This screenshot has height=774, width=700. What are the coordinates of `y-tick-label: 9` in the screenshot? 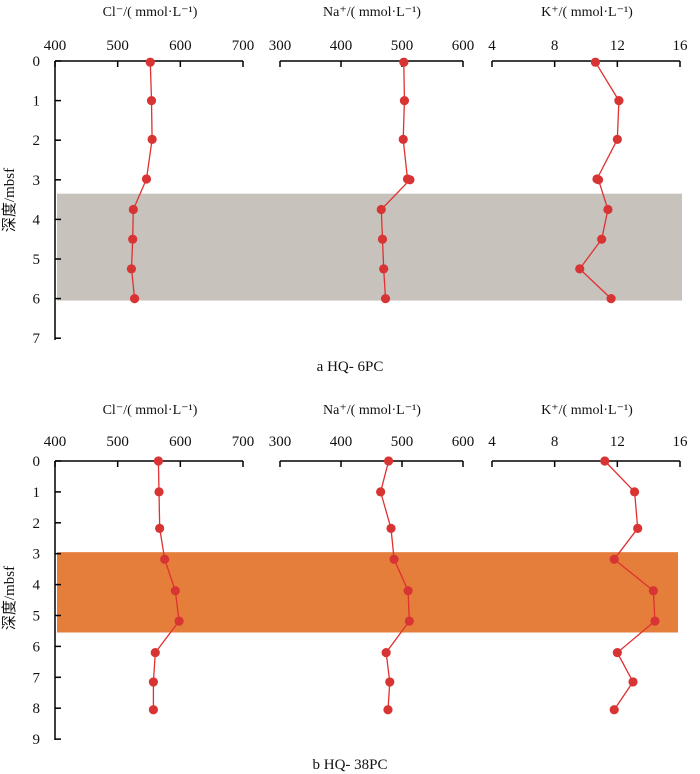 It's located at (37, 740).